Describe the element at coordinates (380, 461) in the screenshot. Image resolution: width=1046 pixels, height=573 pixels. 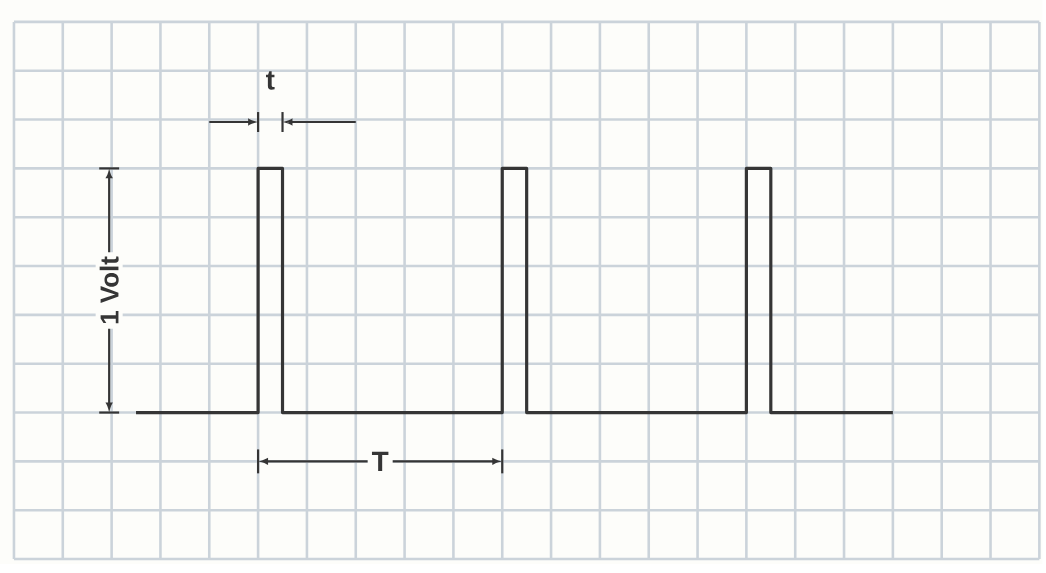
I see `text: T` at that location.